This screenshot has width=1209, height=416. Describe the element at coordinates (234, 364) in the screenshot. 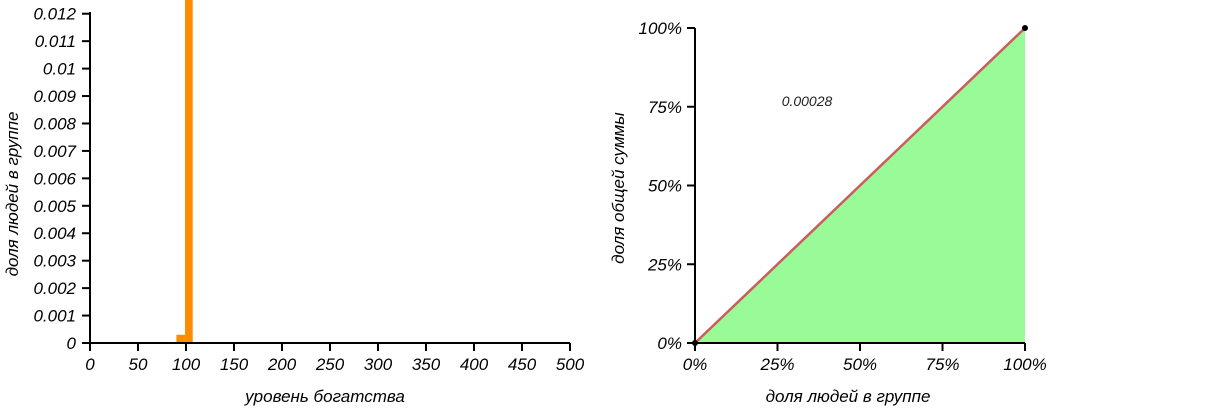

I see `x-tick-label-3: 150` at that location.